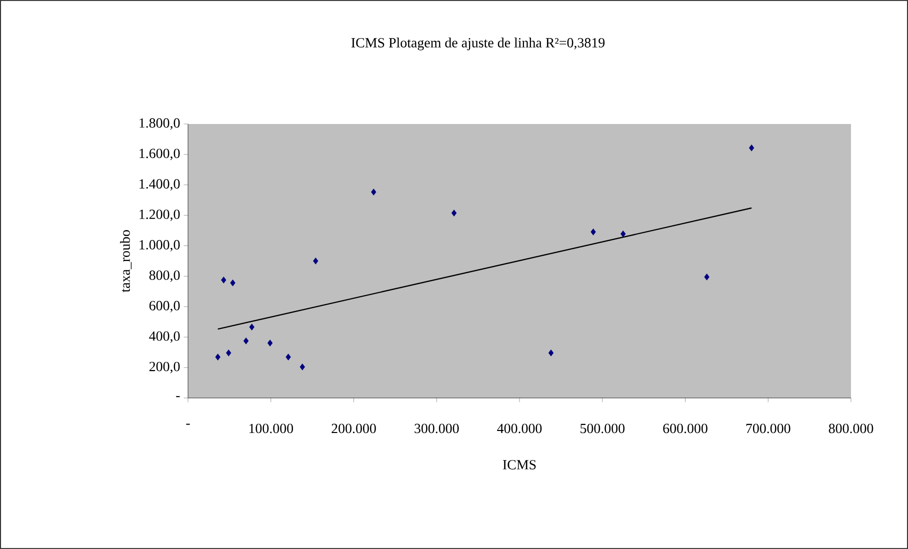  Describe the element at coordinates (160, 246) in the screenshot. I see `y-tick-label: 1.000,0` at that location.